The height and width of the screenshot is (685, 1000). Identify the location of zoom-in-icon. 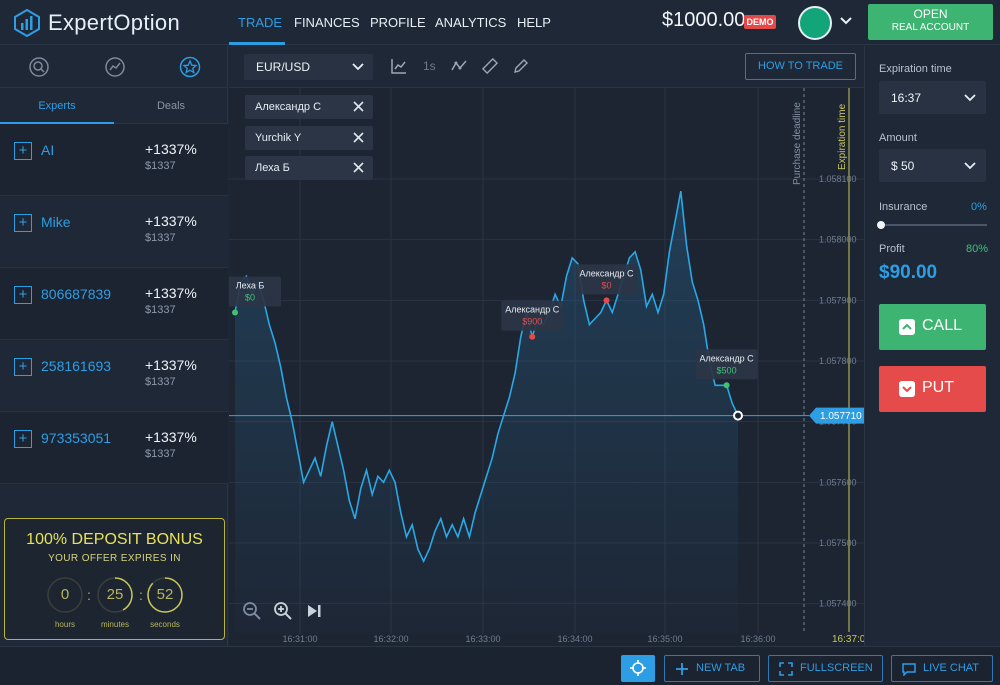
(283, 611).